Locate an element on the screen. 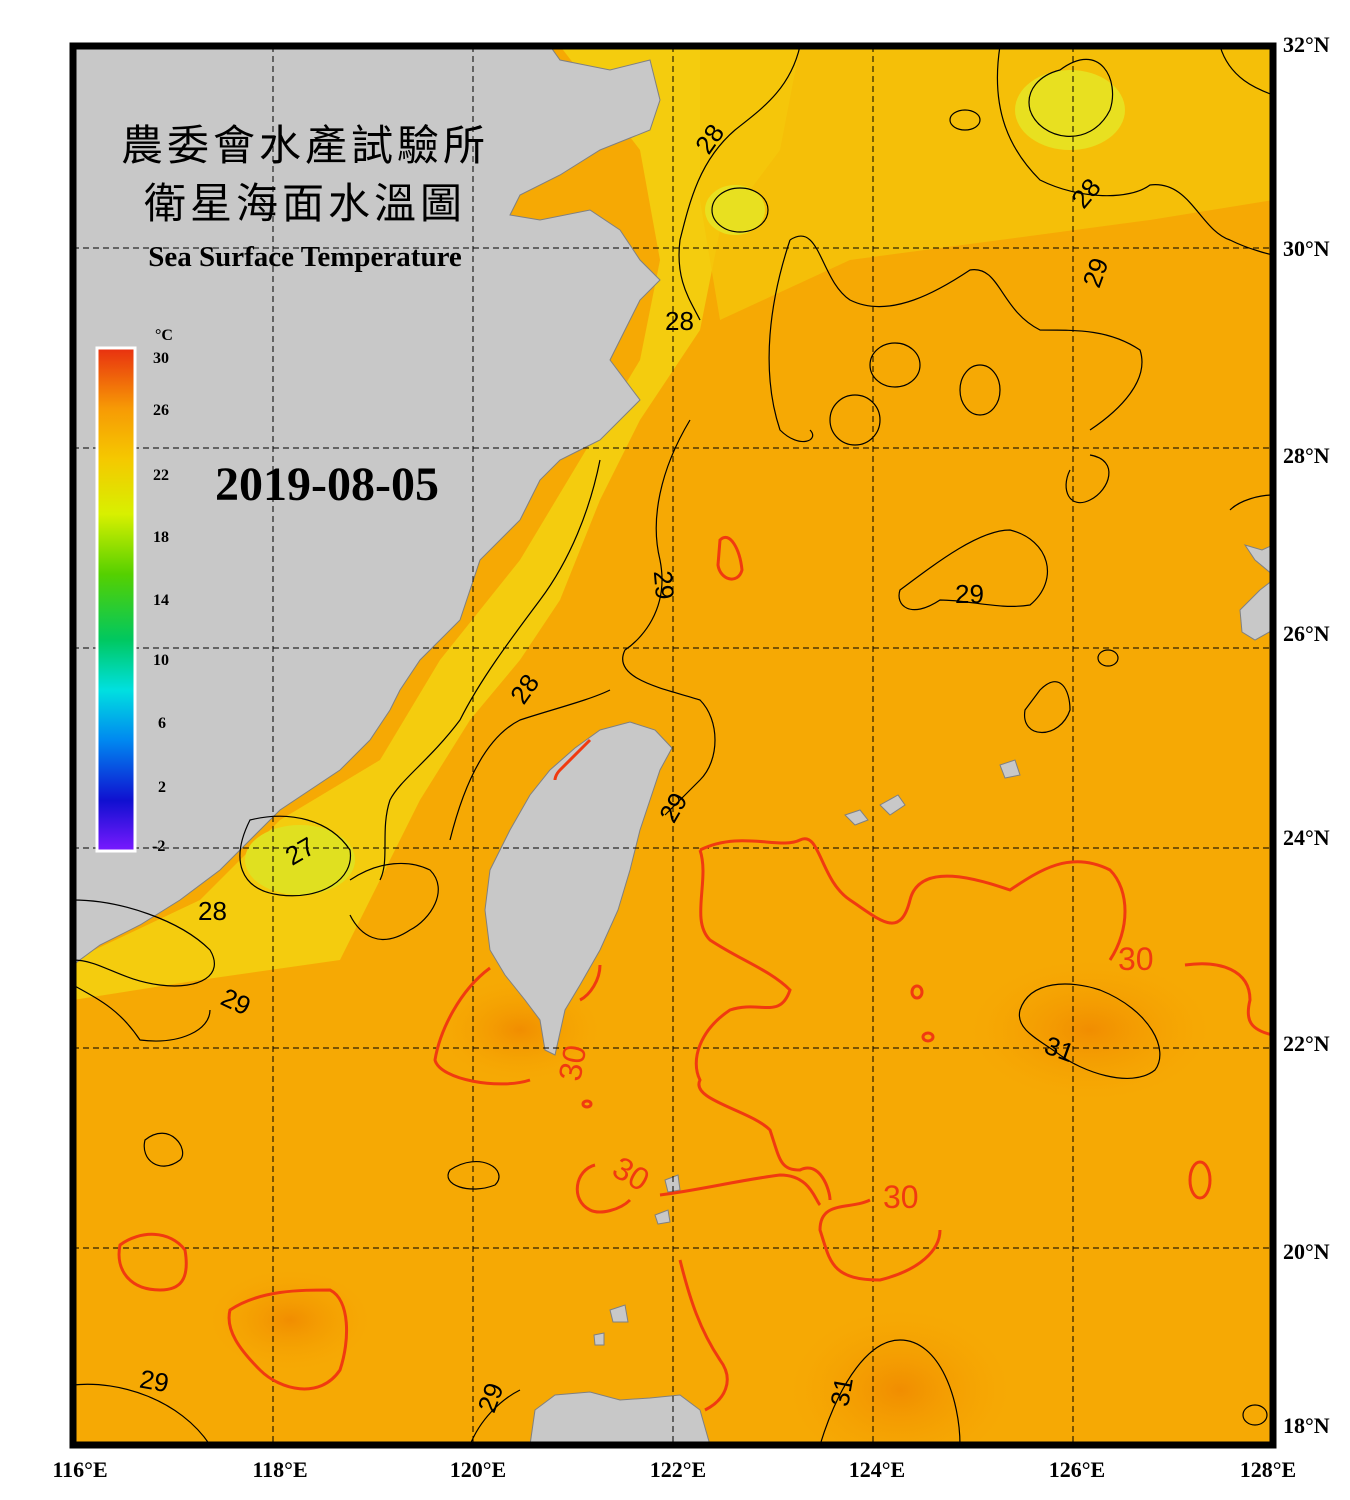 The width and height of the screenshot is (1350, 1500). lon-label: 118°E is located at coordinates (279, 1469).